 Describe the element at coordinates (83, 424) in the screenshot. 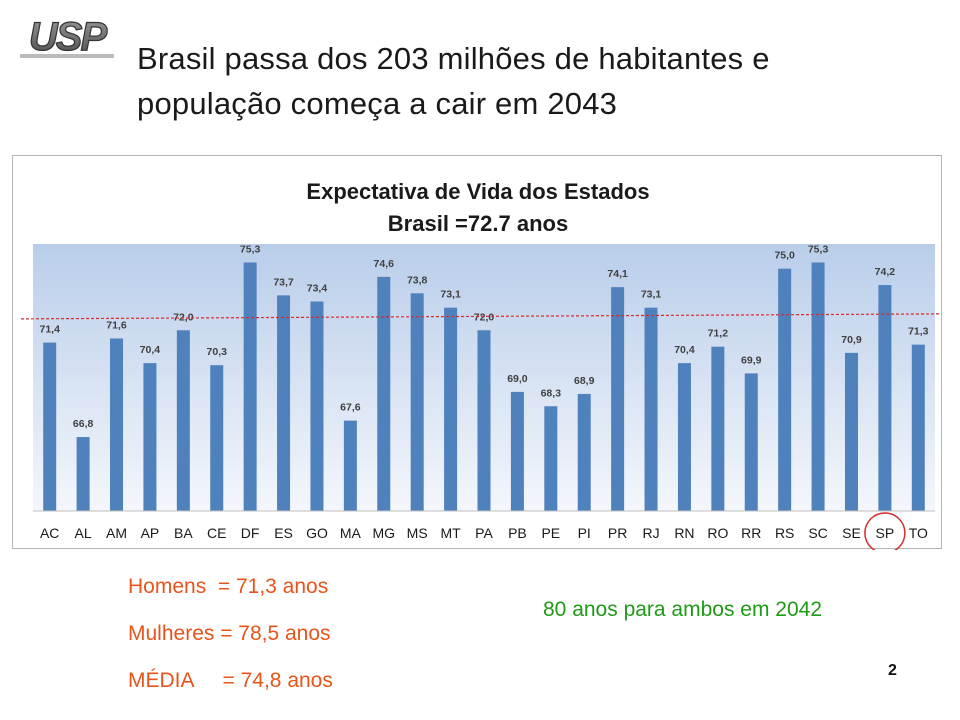

I see `data-label-al: 66,8` at that location.